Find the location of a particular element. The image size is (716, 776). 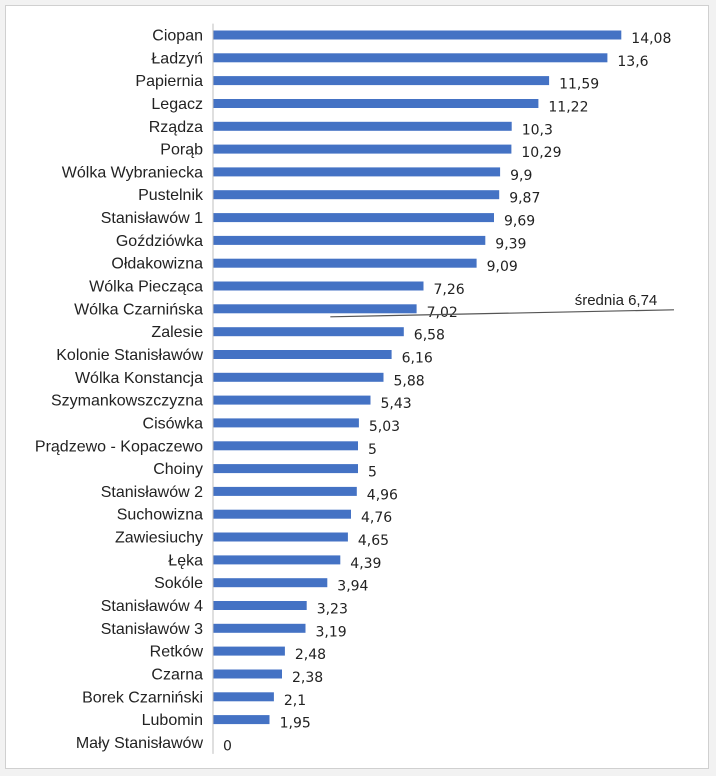

value-label: 11,59 is located at coordinates (579, 85).